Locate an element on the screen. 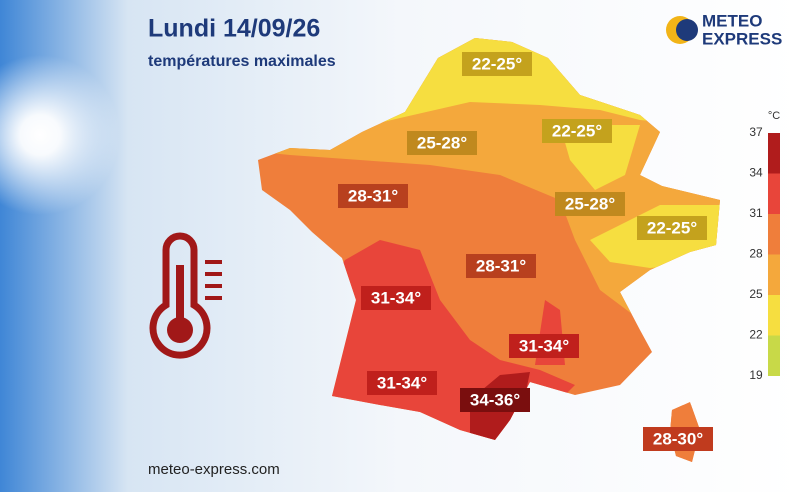 The image size is (800, 492). footer: meteo-express.com is located at coordinates (214, 469).